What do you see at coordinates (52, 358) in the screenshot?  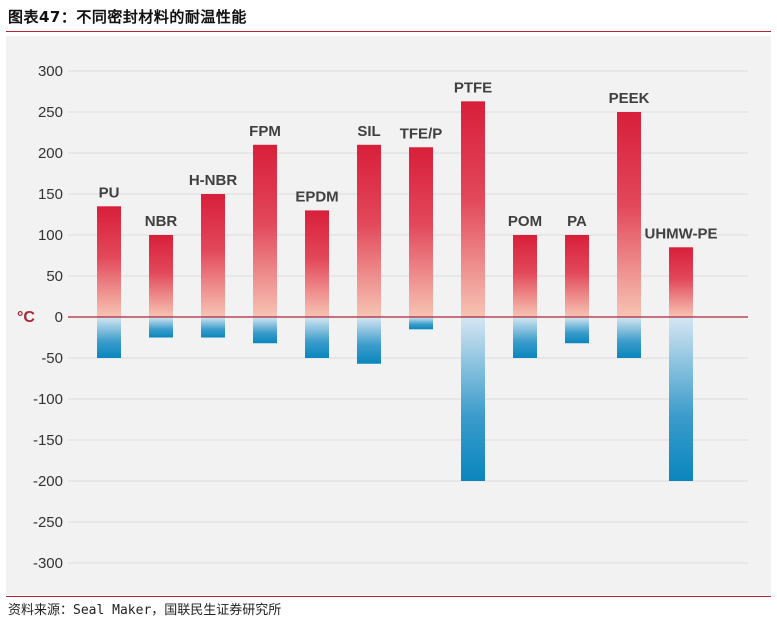 I see `y-tick-label: -50` at bounding box center [52, 358].